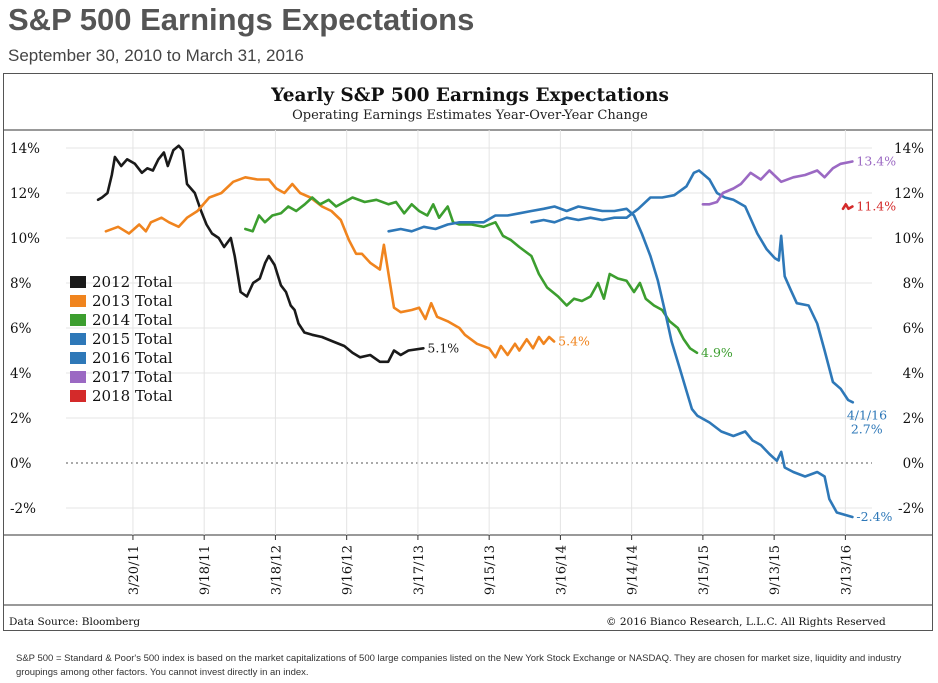 Image resolution: width=938 pixels, height=683 pixels. I want to click on series-line-2013-total, so click(330, 267).